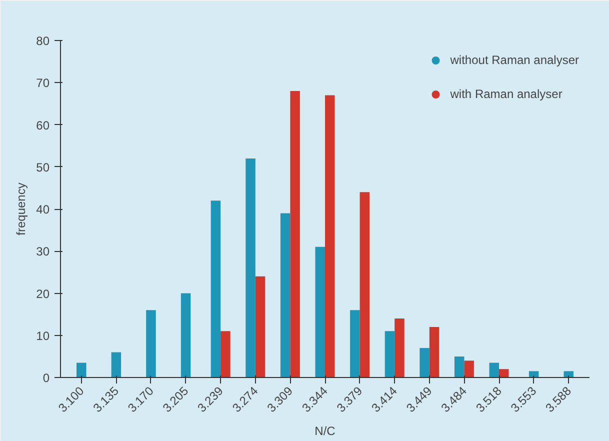  What do you see at coordinates (46, 378) in the screenshot?
I see `y-tick-label: 0` at bounding box center [46, 378].